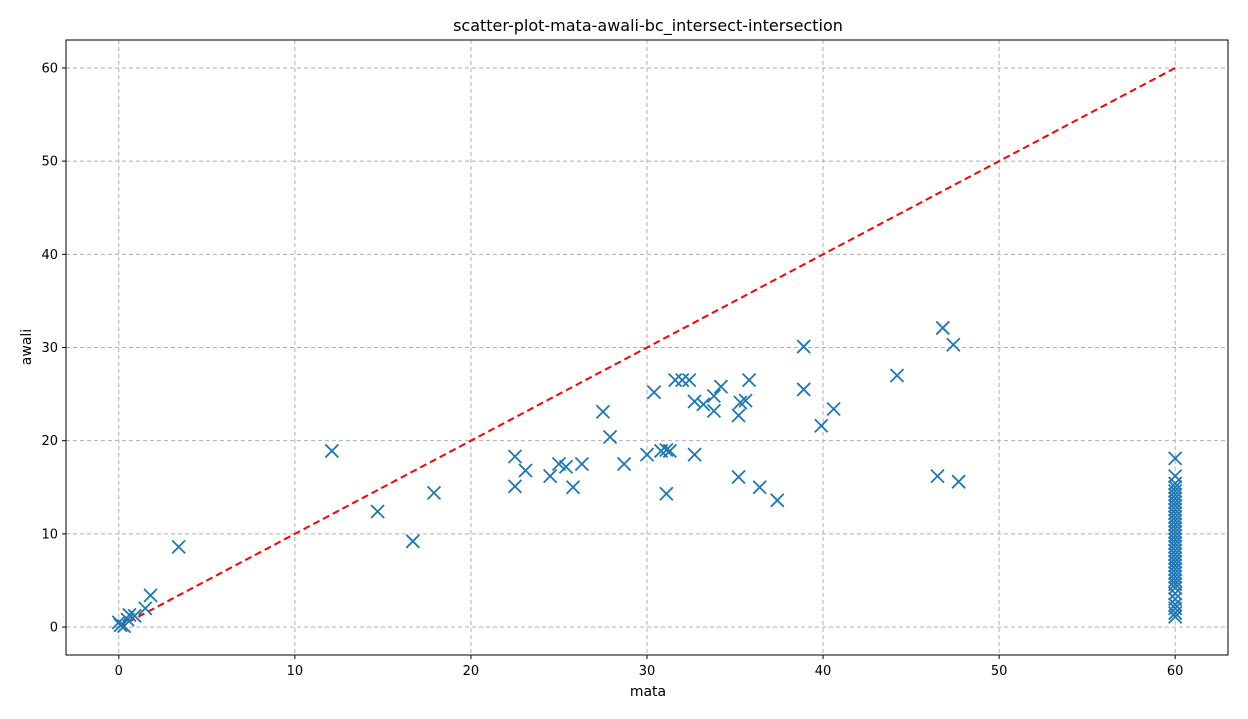  I want to click on y-tick-label: 30, so click(49, 348).